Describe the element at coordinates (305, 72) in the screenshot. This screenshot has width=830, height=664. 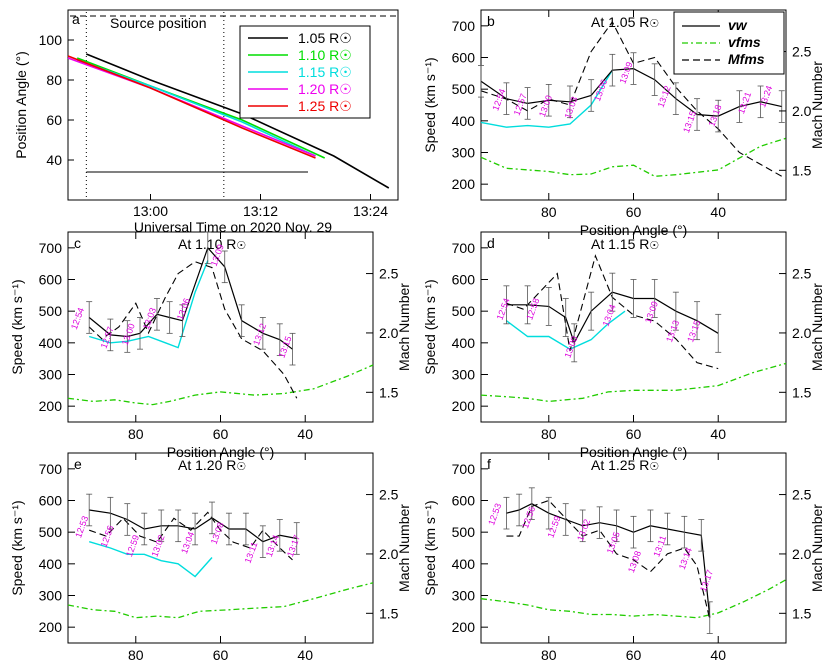
I see `legend: 1.05 R☉1.10 R☉1.15 R☉1.20 R☉1.25 R☉` at that location.